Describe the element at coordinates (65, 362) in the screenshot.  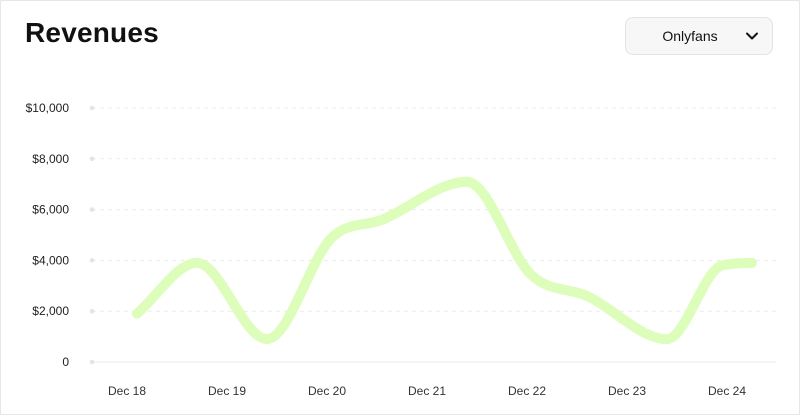
I see `y-tick-label: 0` at that location.